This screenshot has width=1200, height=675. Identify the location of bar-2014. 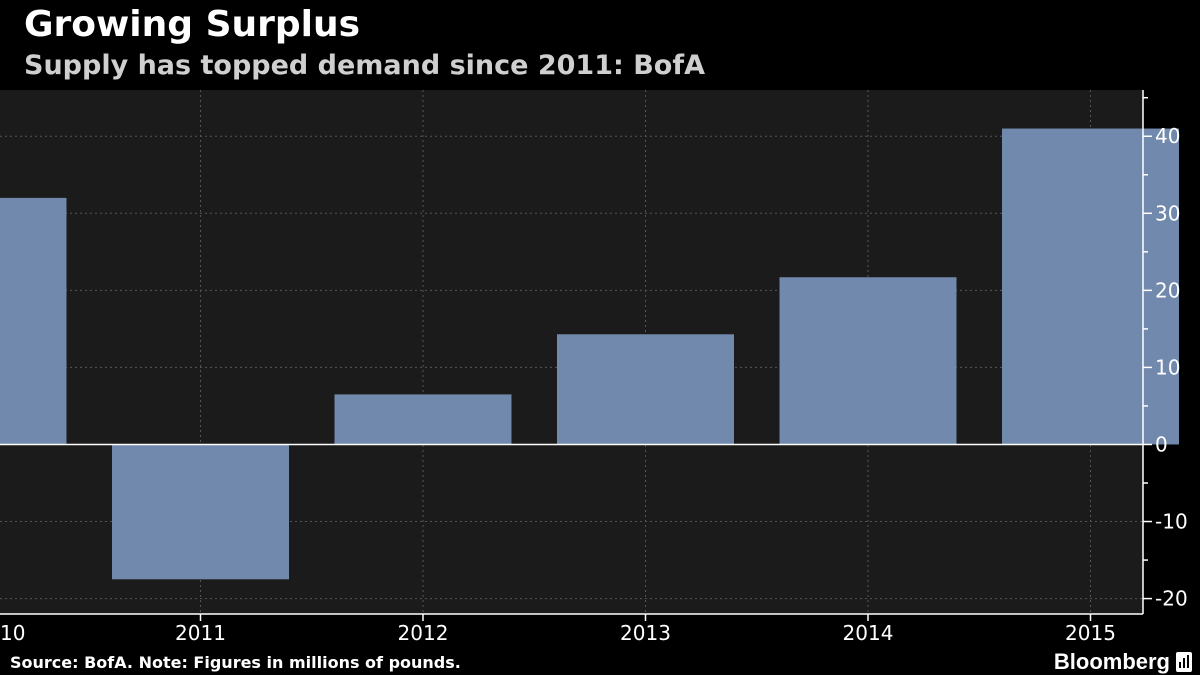
(868, 361).